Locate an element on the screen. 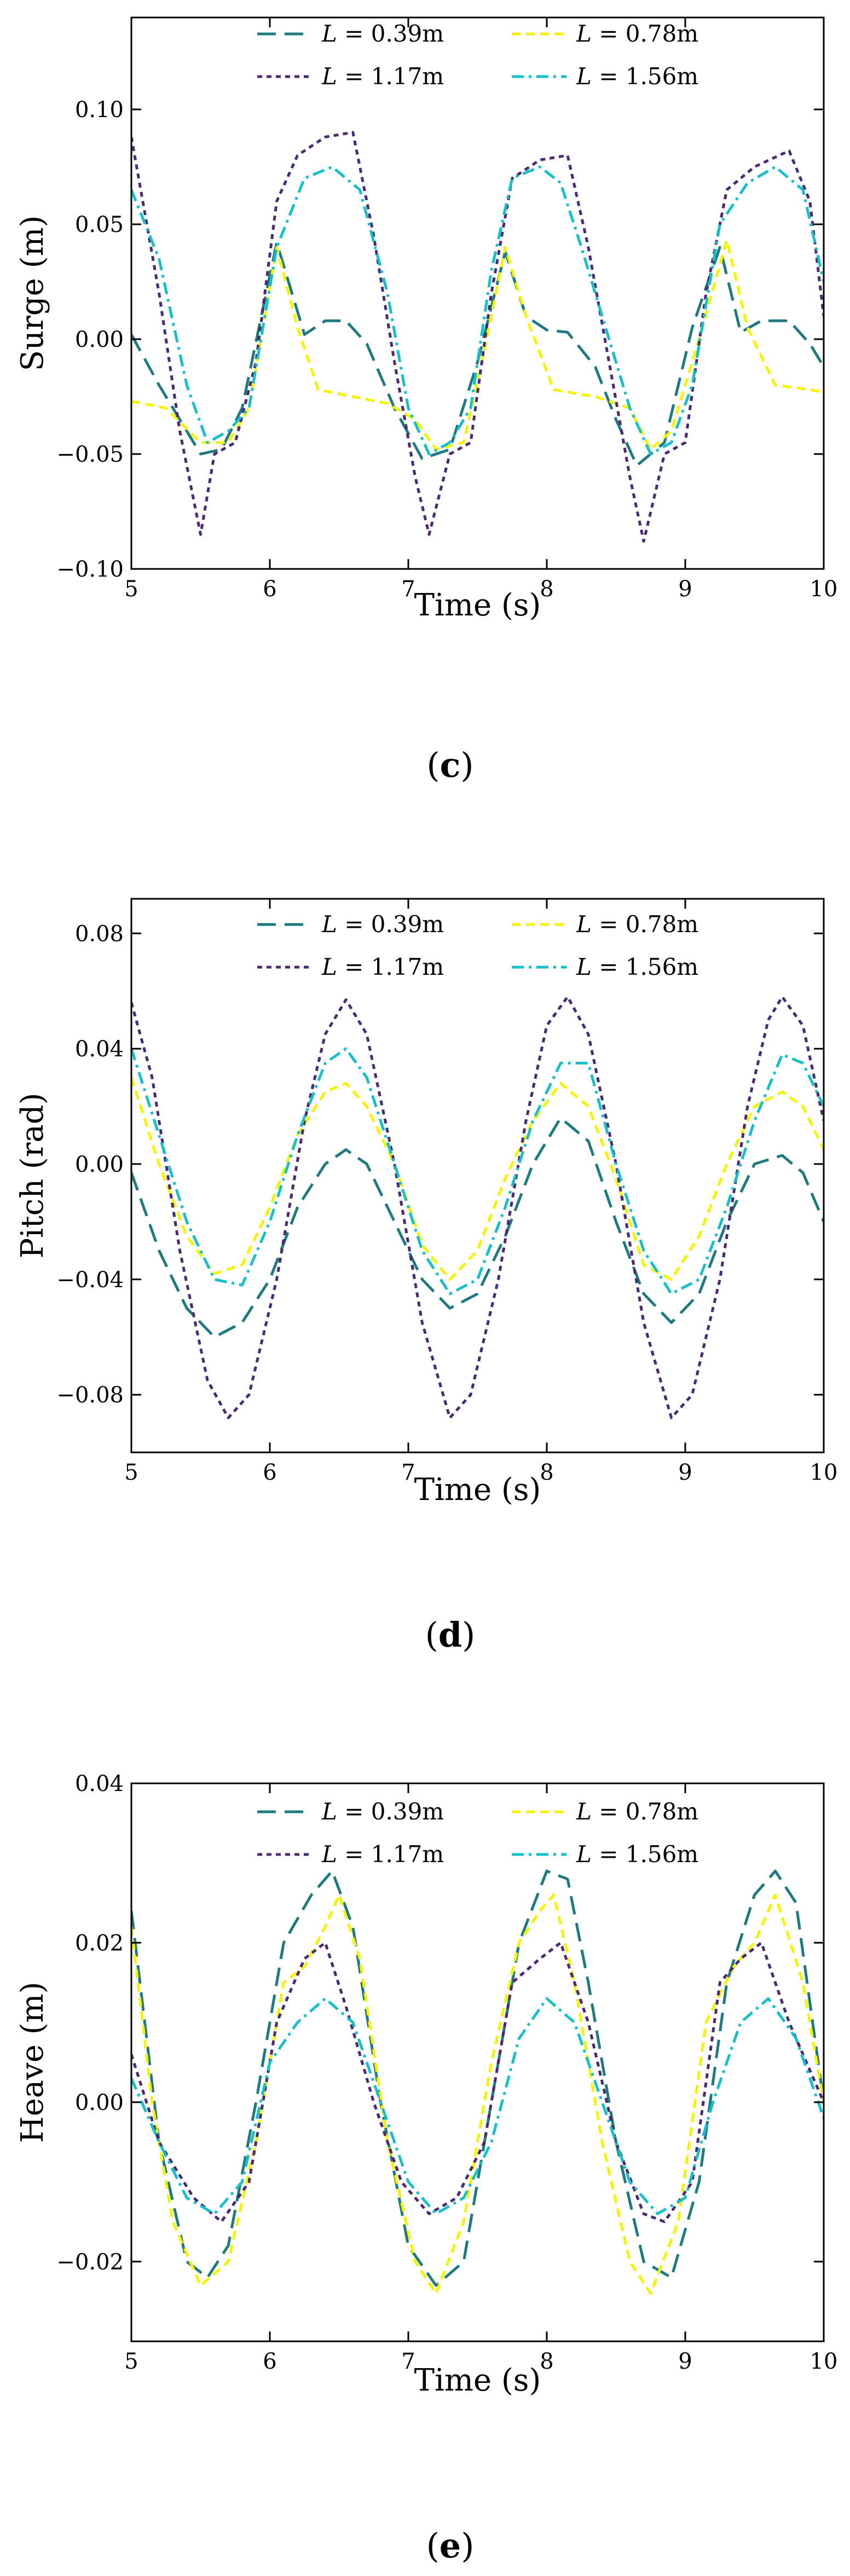 Image resolution: width=850 pixels, height=2576 pixels. y-tick-label: −0.05 is located at coordinates (90, 454).